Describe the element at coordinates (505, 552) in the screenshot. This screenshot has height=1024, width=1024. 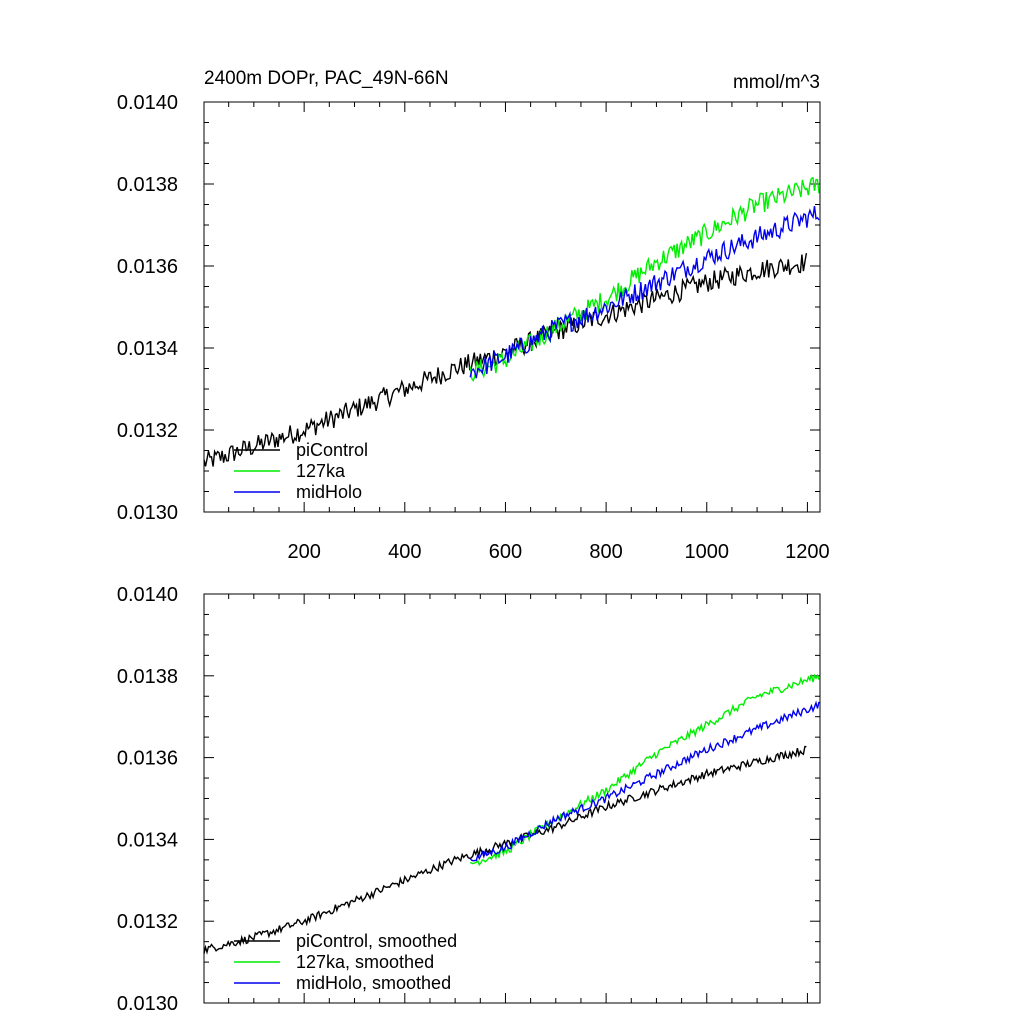
I see `x-tick-label: 600` at that location.